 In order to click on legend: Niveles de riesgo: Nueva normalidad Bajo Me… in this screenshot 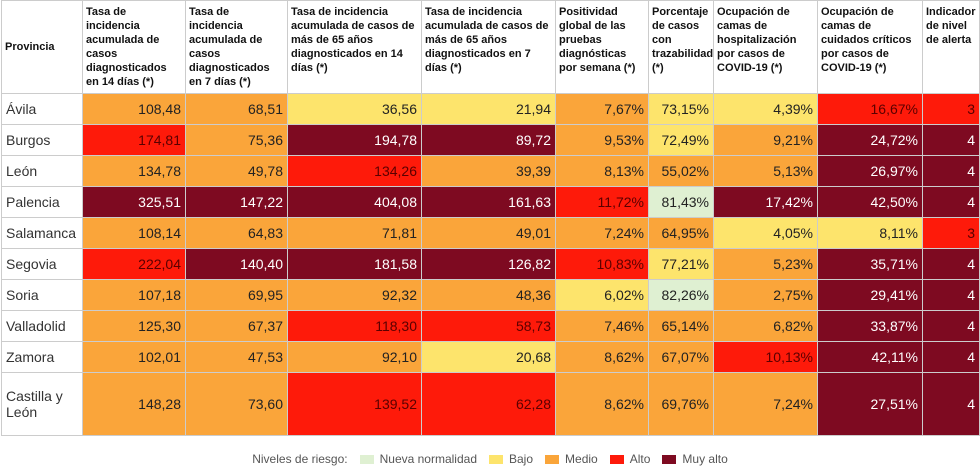, I will do `click(490, 459)`.